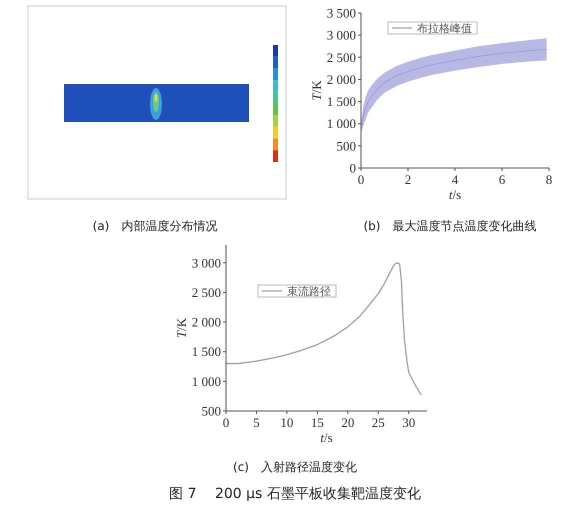 This screenshot has width=582, height=512. Describe the element at coordinates (450, 226) in the screenshot. I see `text: (b) 最大温度节点温度变化曲线` at that location.